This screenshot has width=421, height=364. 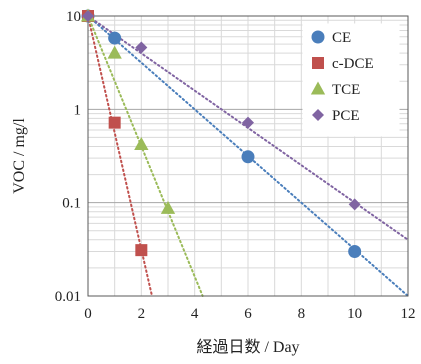 What do you see at coordinates (351, 80) in the screenshot?
I see `legend: CE c-DCE TCE PCE` at bounding box center [351, 80].